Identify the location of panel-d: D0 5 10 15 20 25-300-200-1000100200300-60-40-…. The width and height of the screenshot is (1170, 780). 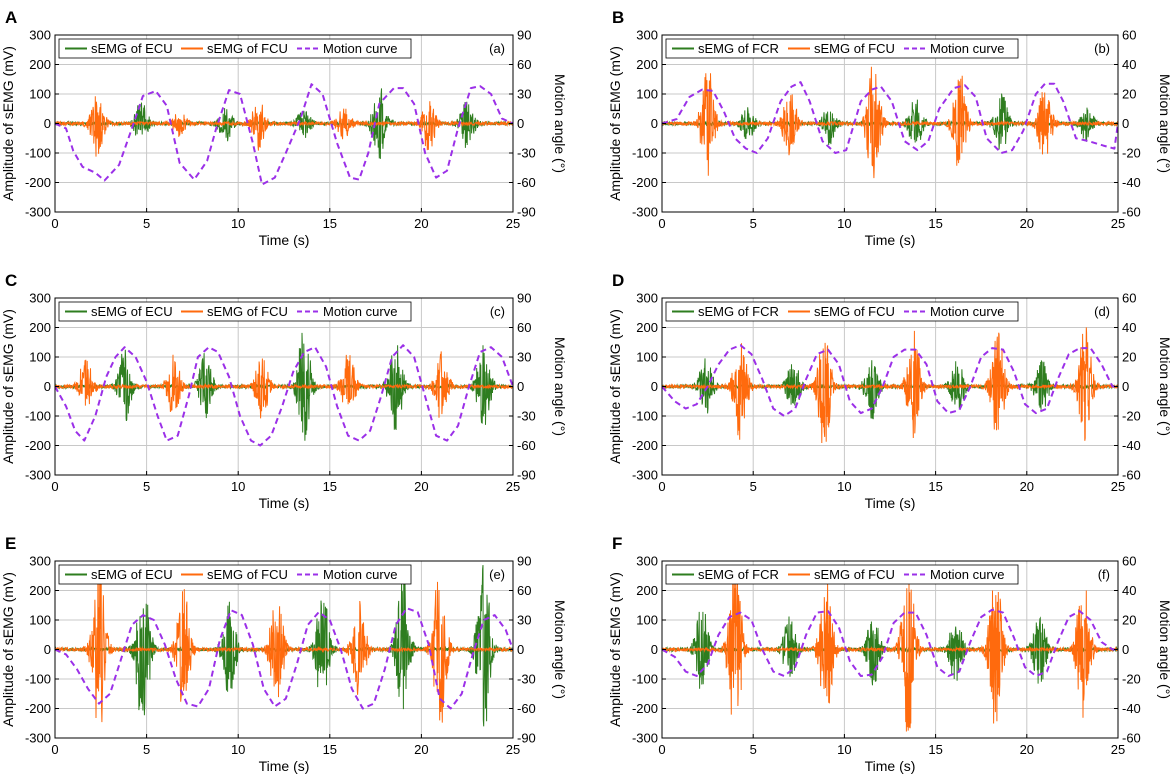
(888, 391).